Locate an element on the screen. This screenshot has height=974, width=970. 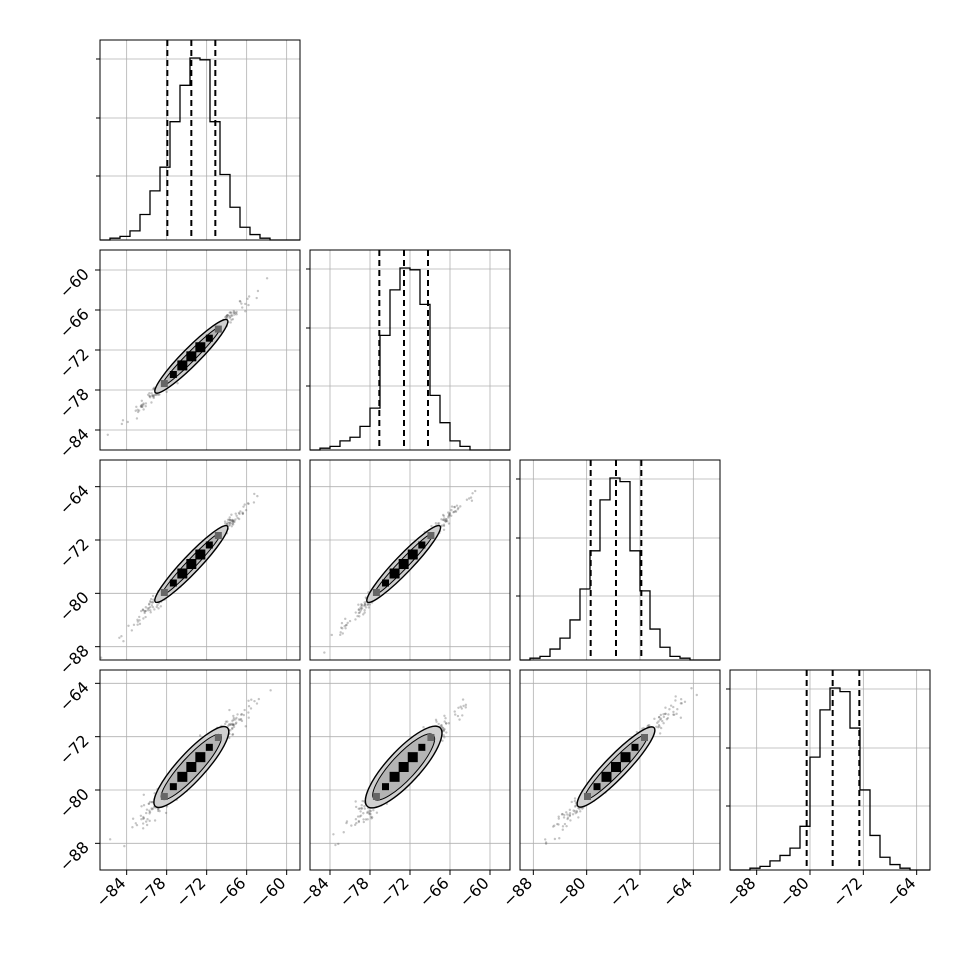
x-tick-label: −80 is located at coordinates (570, 891).